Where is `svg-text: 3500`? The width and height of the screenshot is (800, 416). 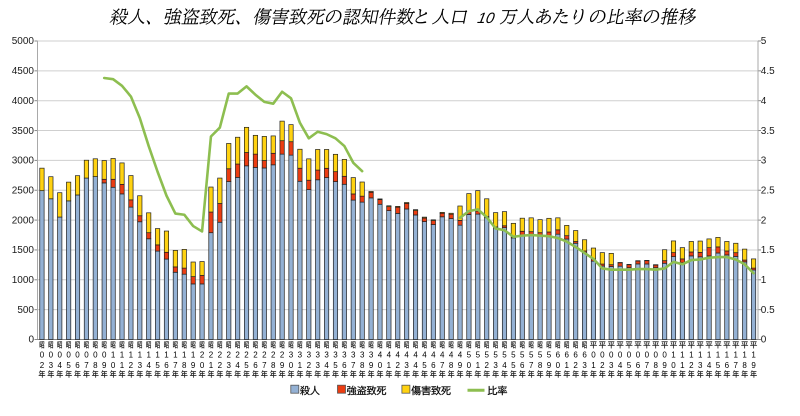 svg-text: 3500 is located at coordinates (23, 131).